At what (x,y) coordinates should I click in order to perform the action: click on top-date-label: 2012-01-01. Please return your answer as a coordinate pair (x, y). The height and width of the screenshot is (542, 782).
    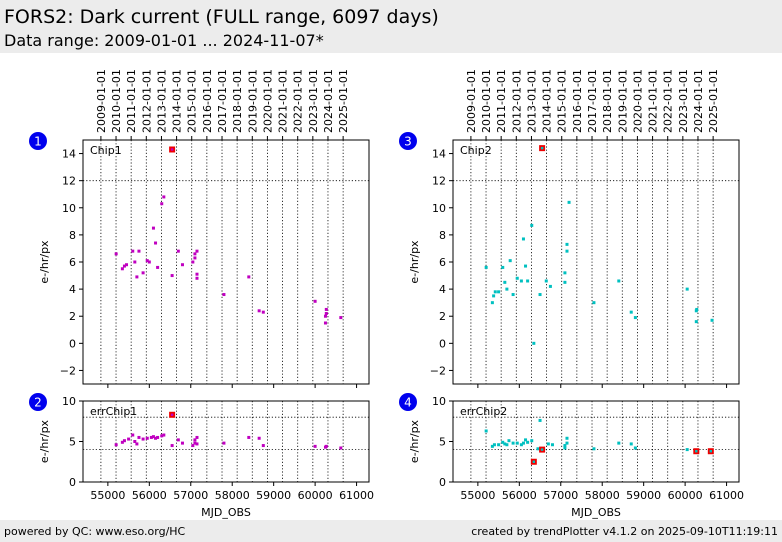
    Looking at the image, I should click on (146, 101).